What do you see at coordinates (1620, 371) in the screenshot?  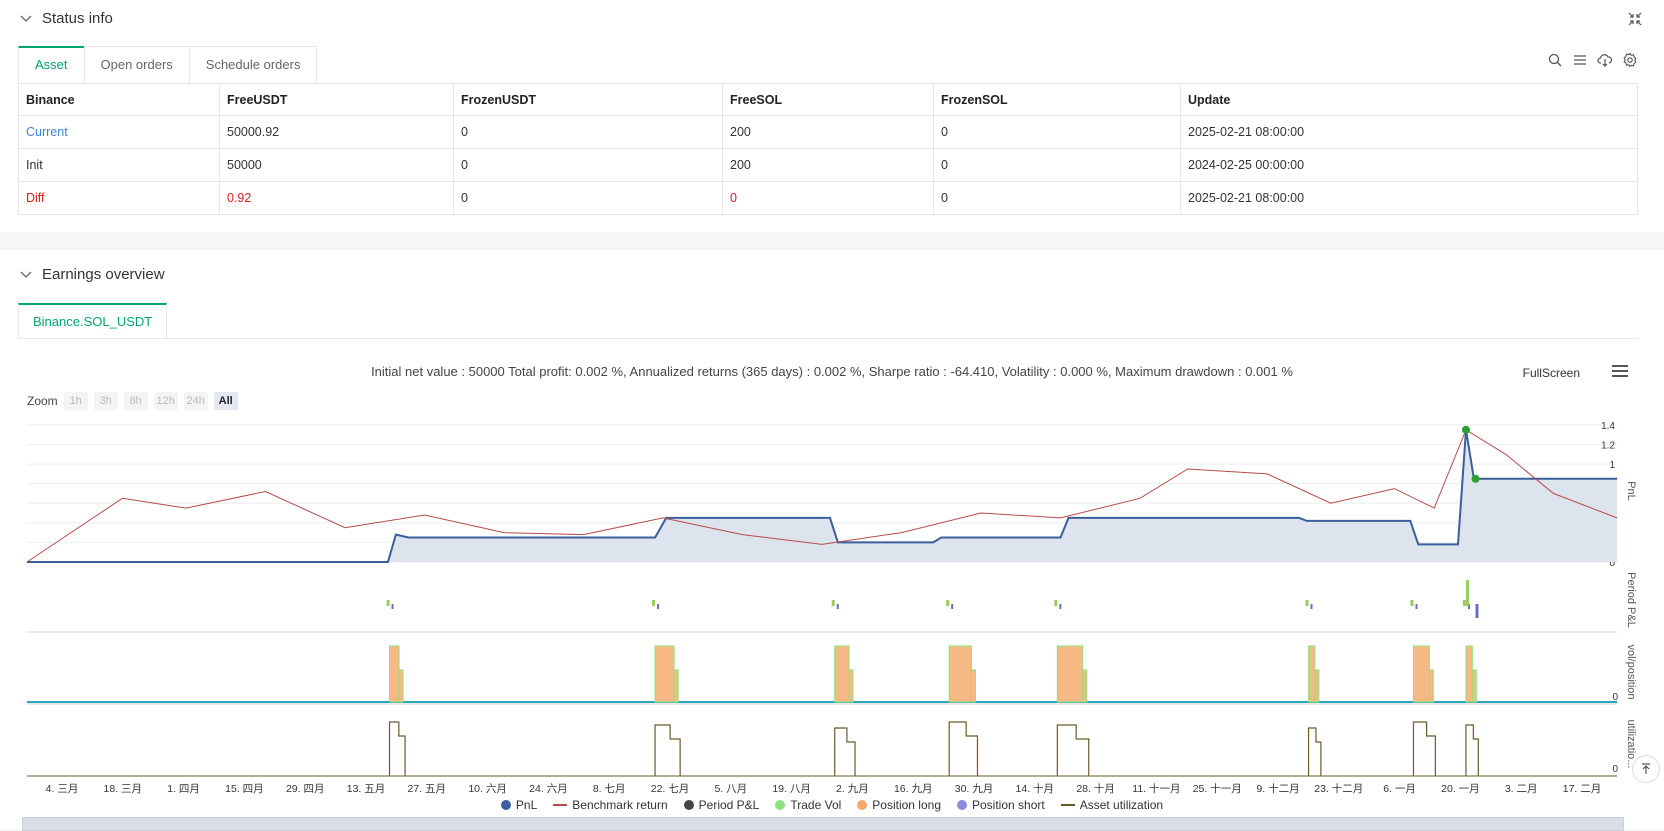 I see `menu-icon` at bounding box center [1620, 371].